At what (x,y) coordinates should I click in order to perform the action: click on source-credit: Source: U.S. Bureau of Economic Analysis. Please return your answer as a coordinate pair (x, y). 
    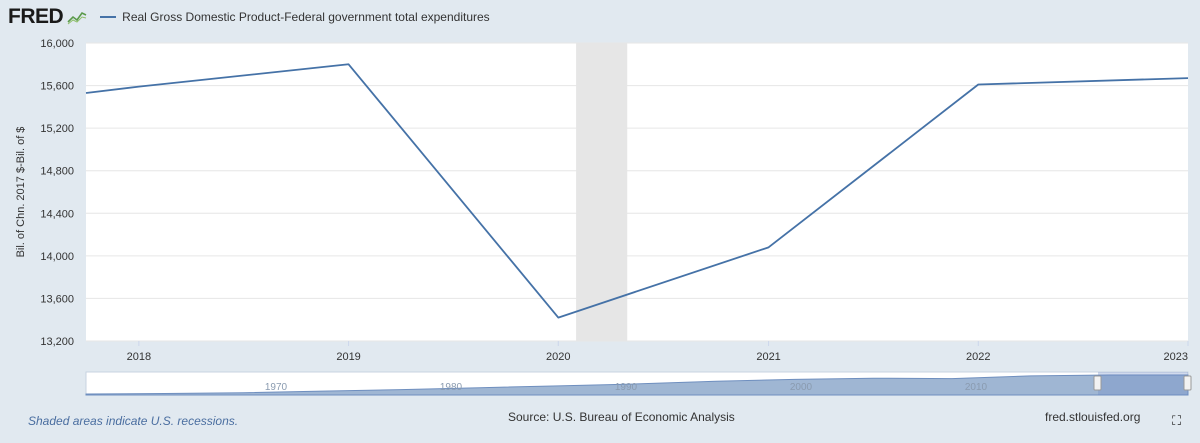
    Looking at the image, I should click on (621, 417).